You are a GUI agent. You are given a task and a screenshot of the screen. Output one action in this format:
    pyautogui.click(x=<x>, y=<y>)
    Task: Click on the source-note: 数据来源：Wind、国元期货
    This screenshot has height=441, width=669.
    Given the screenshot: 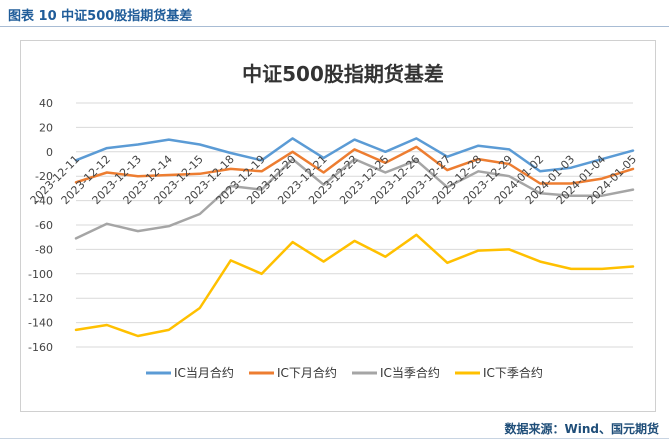 What is the action you would take?
    pyautogui.click(x=581, y=429)
    